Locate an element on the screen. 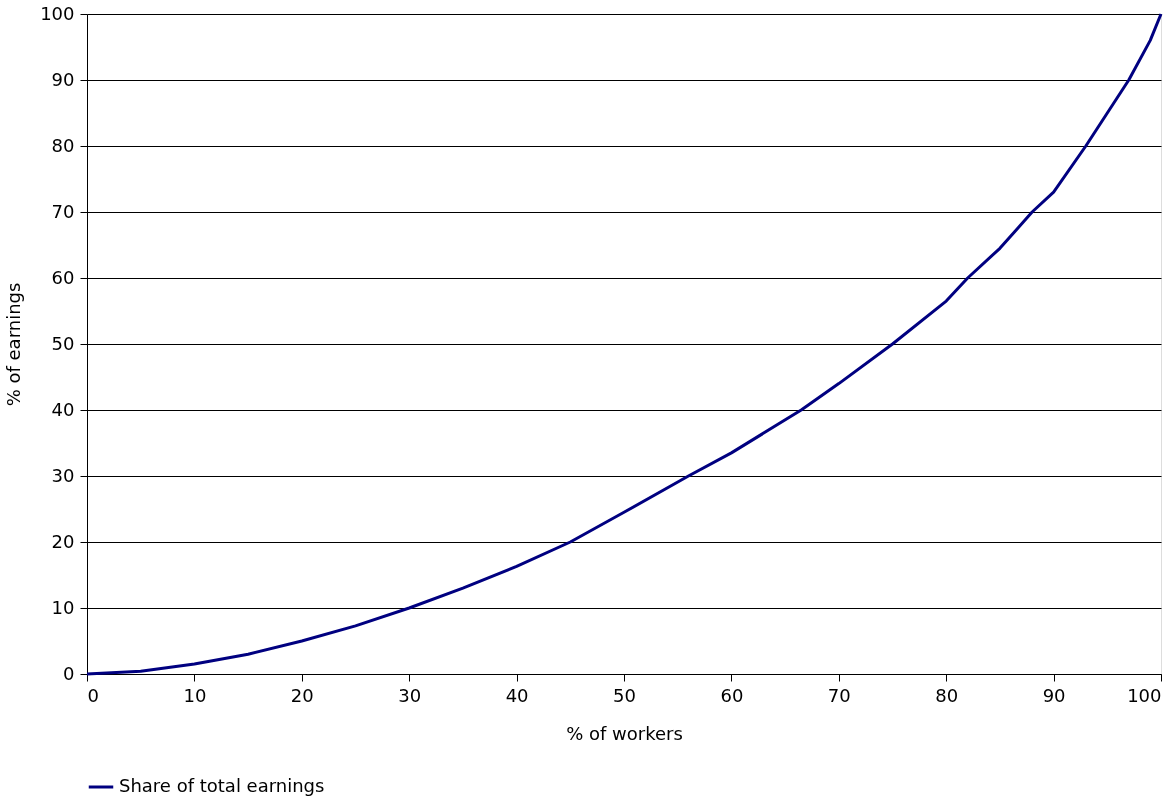 The width and height of the screenshot is (1168, 801). y-tick-label: 60 is located at coordinates (63, 277).